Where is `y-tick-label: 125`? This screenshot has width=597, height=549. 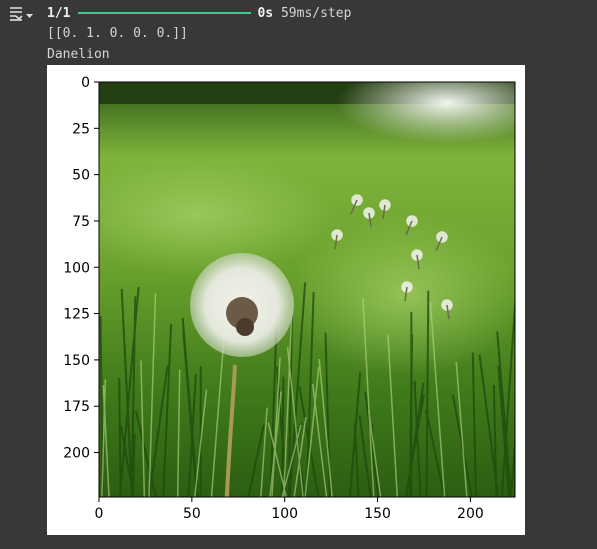 y-tick-label: 125 is located at coordinates (76, 315).